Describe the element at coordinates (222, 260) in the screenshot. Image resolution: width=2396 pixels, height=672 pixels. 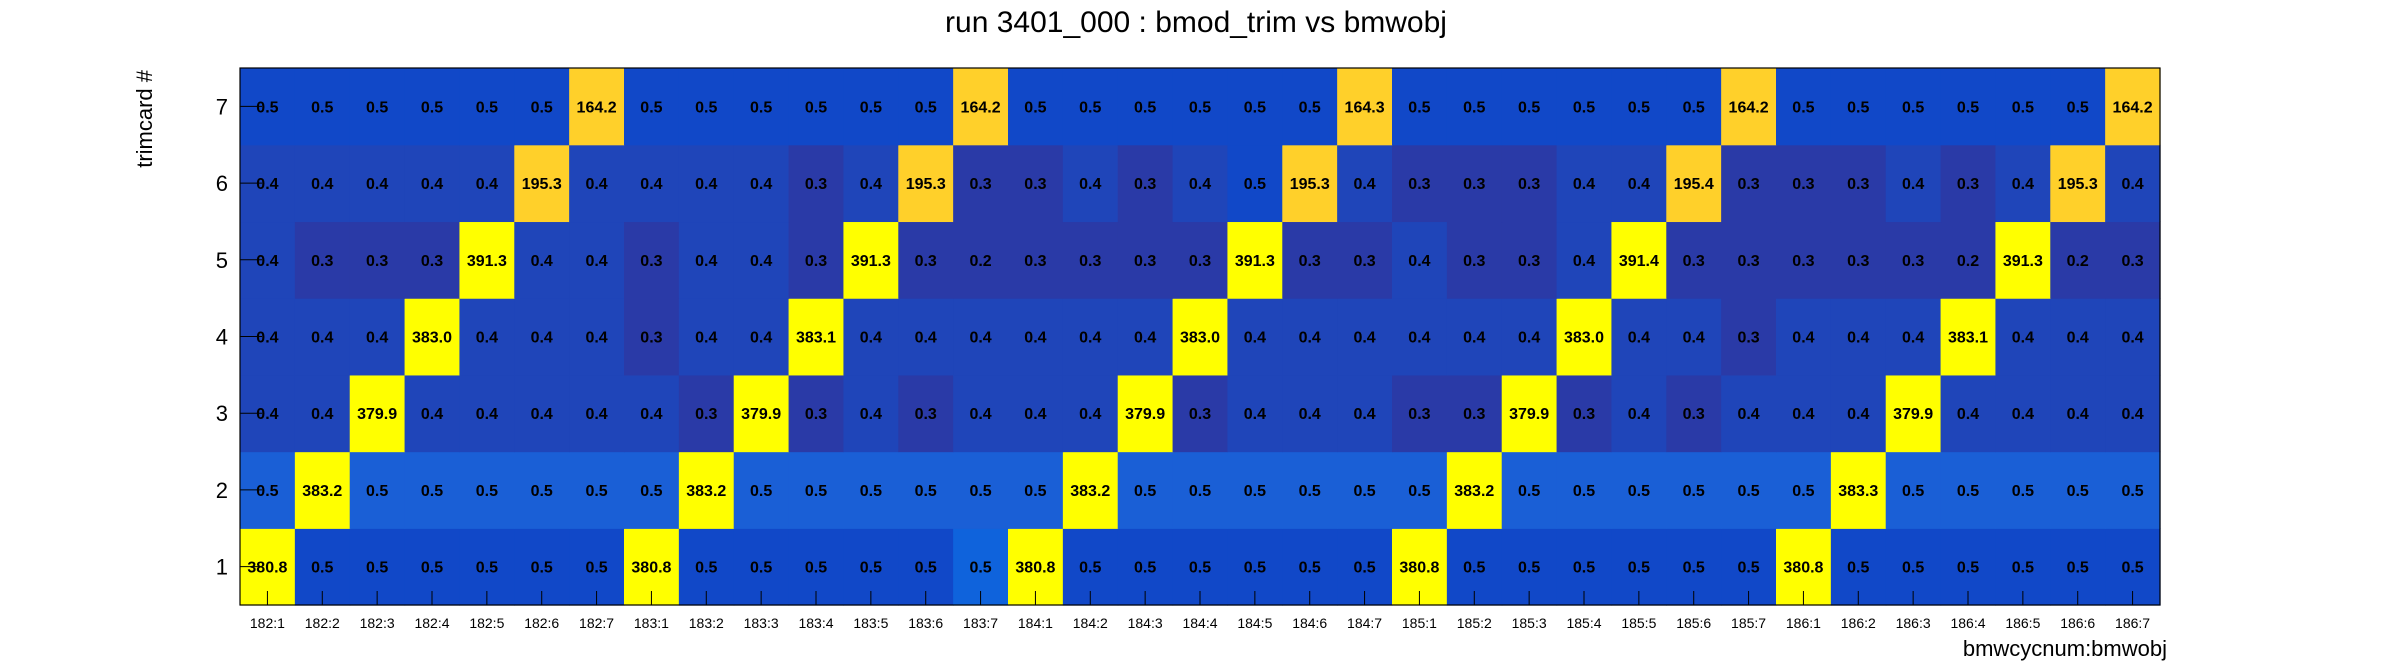
I see `y-tick-label: 5` at that location.